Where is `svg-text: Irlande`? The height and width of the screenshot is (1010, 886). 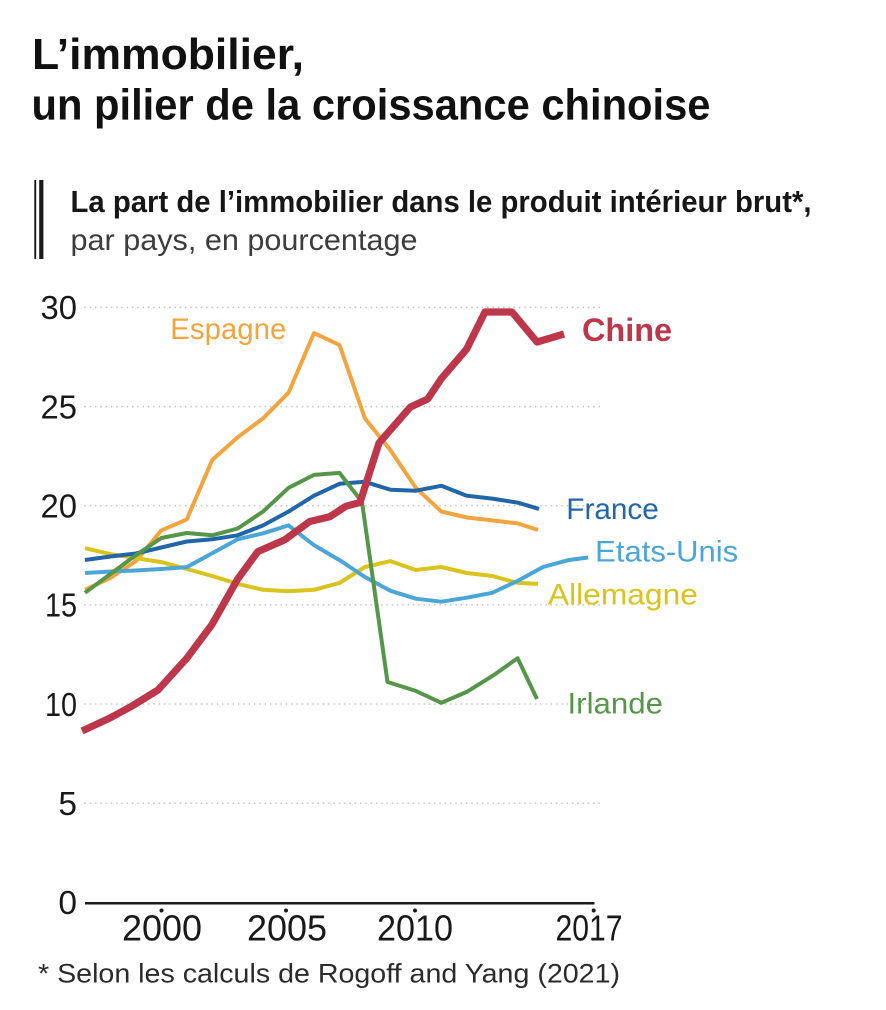
svg-text: Irlande is located at coordinates (616, 703).